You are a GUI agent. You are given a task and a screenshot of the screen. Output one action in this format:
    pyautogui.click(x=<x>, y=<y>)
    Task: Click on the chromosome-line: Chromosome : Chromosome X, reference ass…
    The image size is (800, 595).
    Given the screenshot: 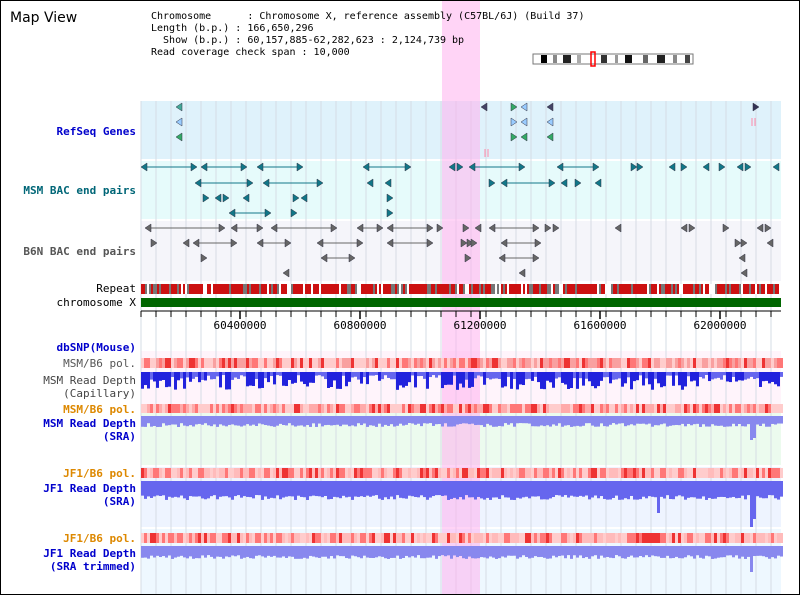 What is the action you would take?
    pyautogui.click(x=368, y=16)
    